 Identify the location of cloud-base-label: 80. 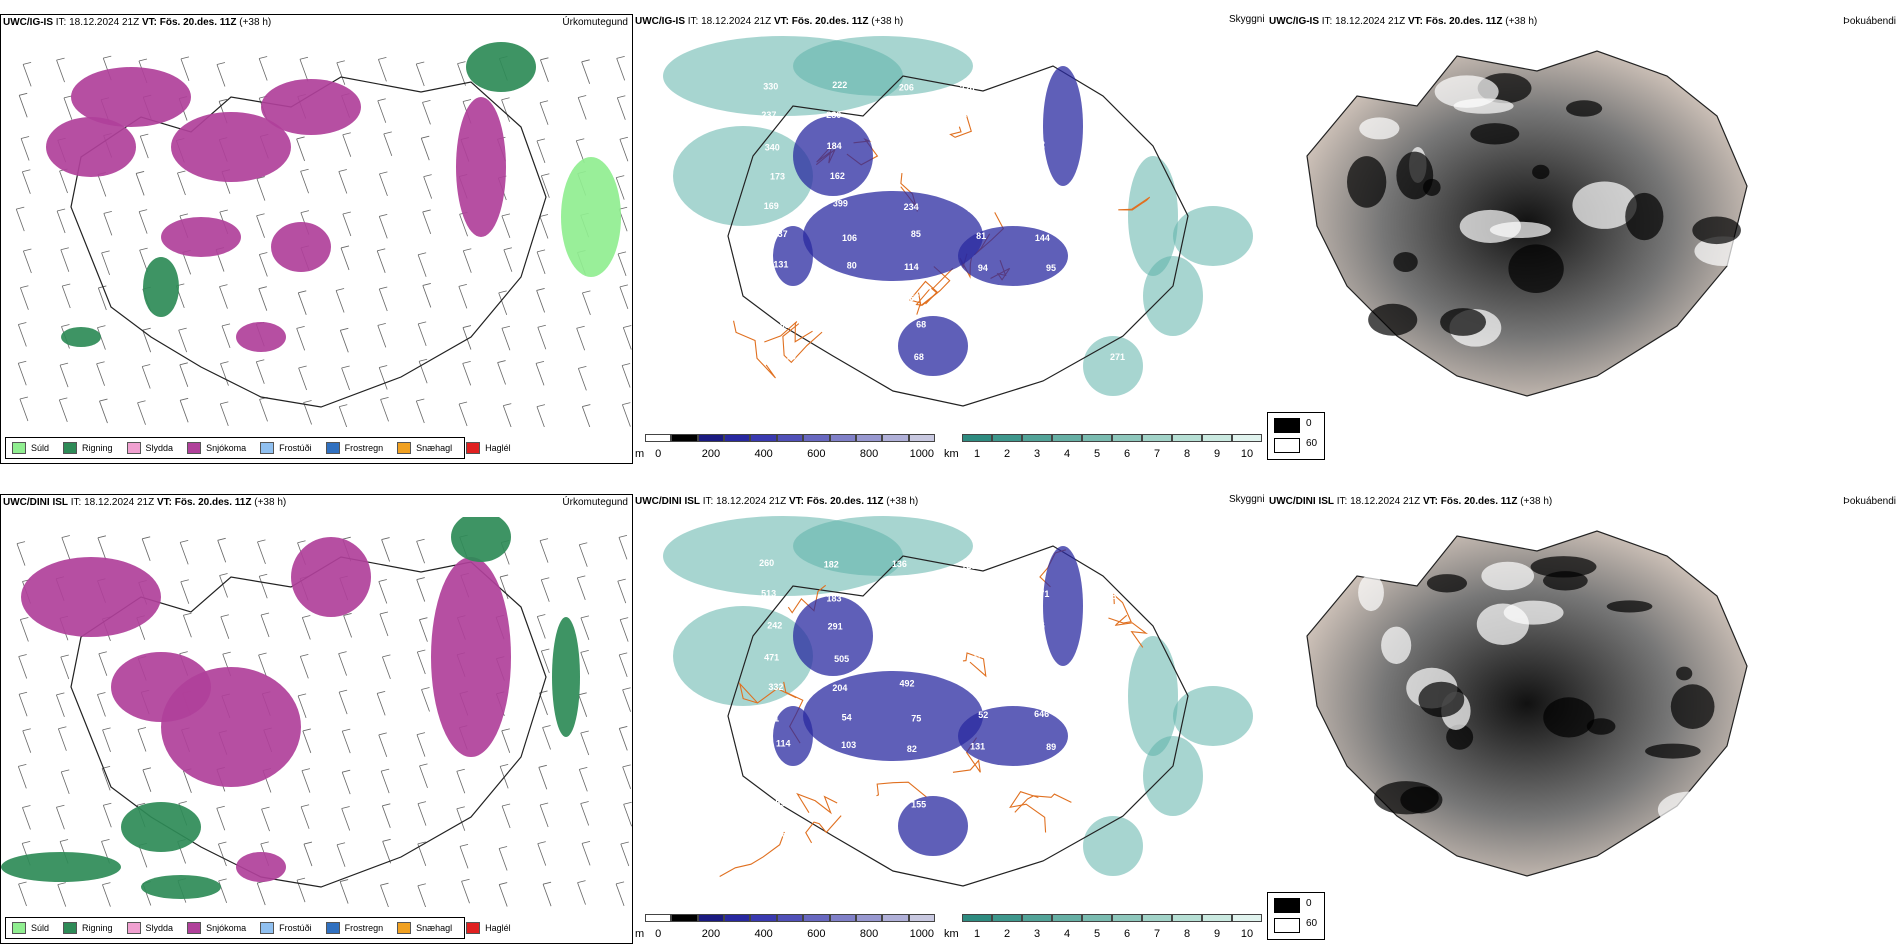
(852, 265).